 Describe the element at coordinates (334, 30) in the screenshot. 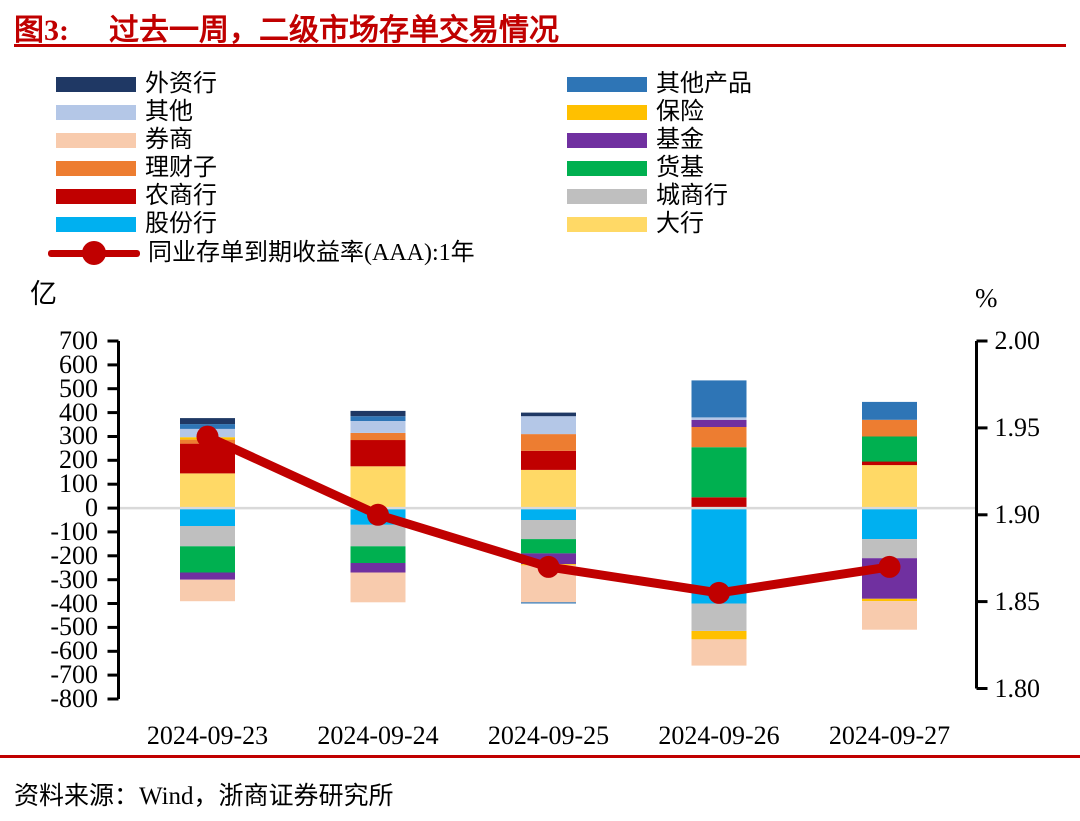

I see `figure-title-text: 过去一周，二级市场存单交易情况` at that location.